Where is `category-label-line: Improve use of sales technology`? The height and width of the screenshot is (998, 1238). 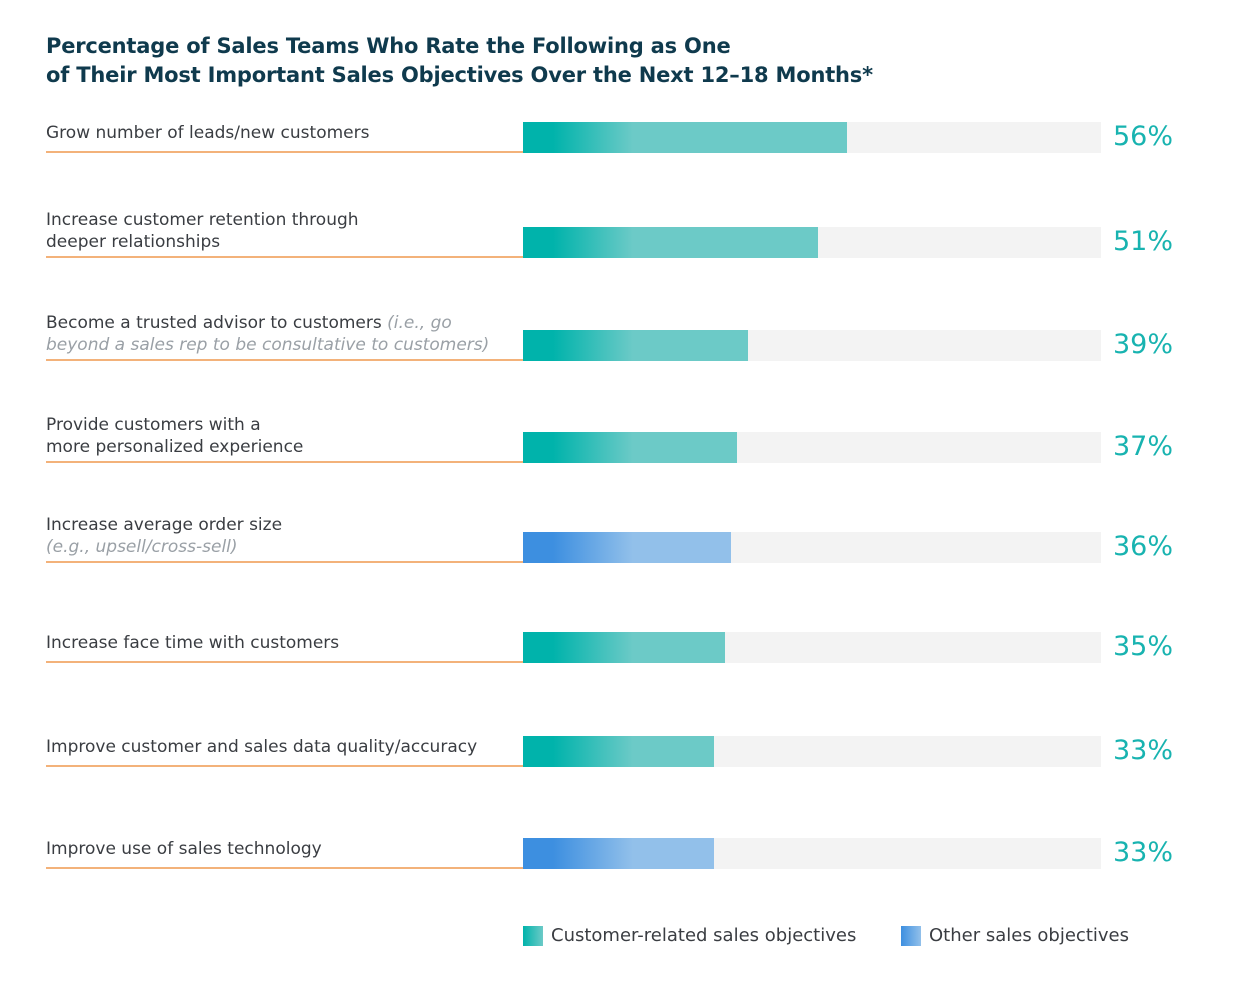
category-label-line: Improve use of sales technology is located at coordinates (281, 849).